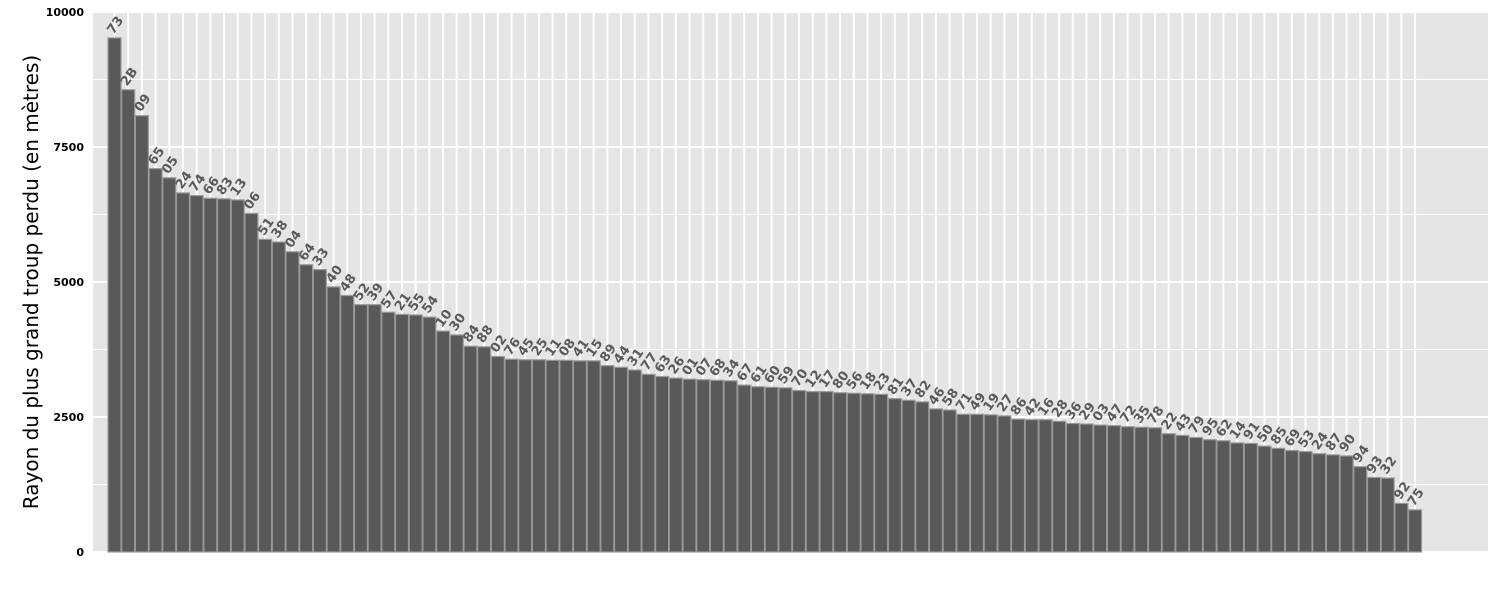  I want to click on y-tick-label: 7500, so click(68, 147).